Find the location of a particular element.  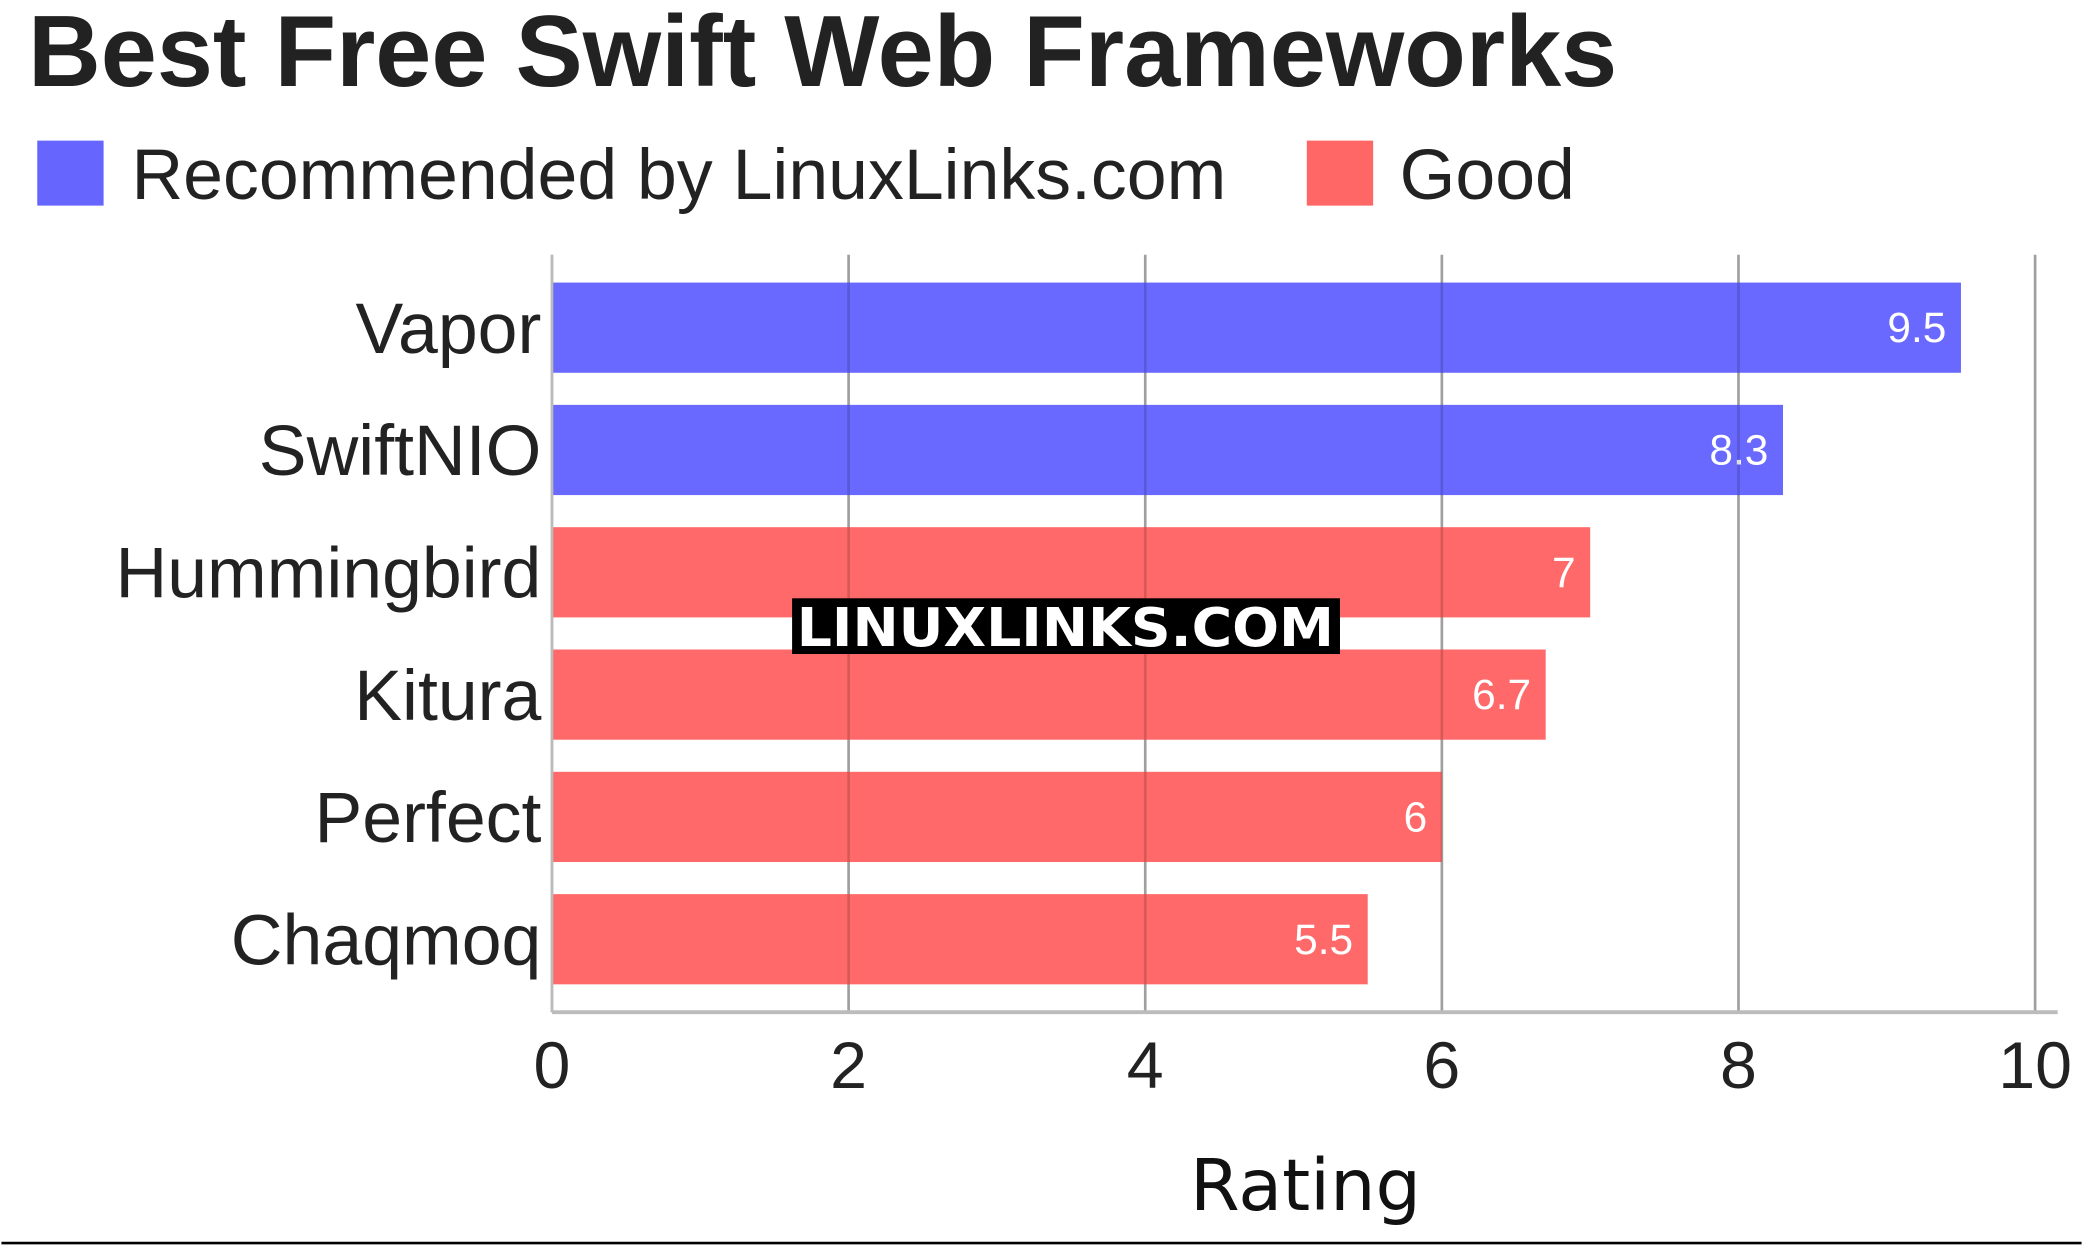

data-label: 6 is located at coordinates (1416, 817).